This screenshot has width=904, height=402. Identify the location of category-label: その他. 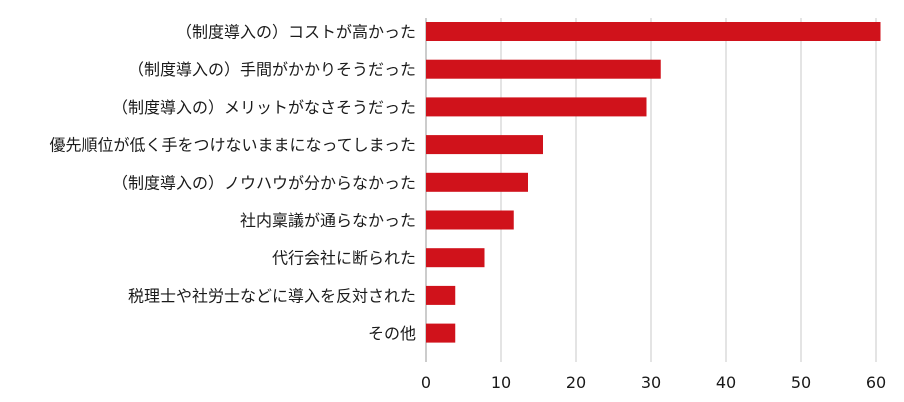
(392, 333).